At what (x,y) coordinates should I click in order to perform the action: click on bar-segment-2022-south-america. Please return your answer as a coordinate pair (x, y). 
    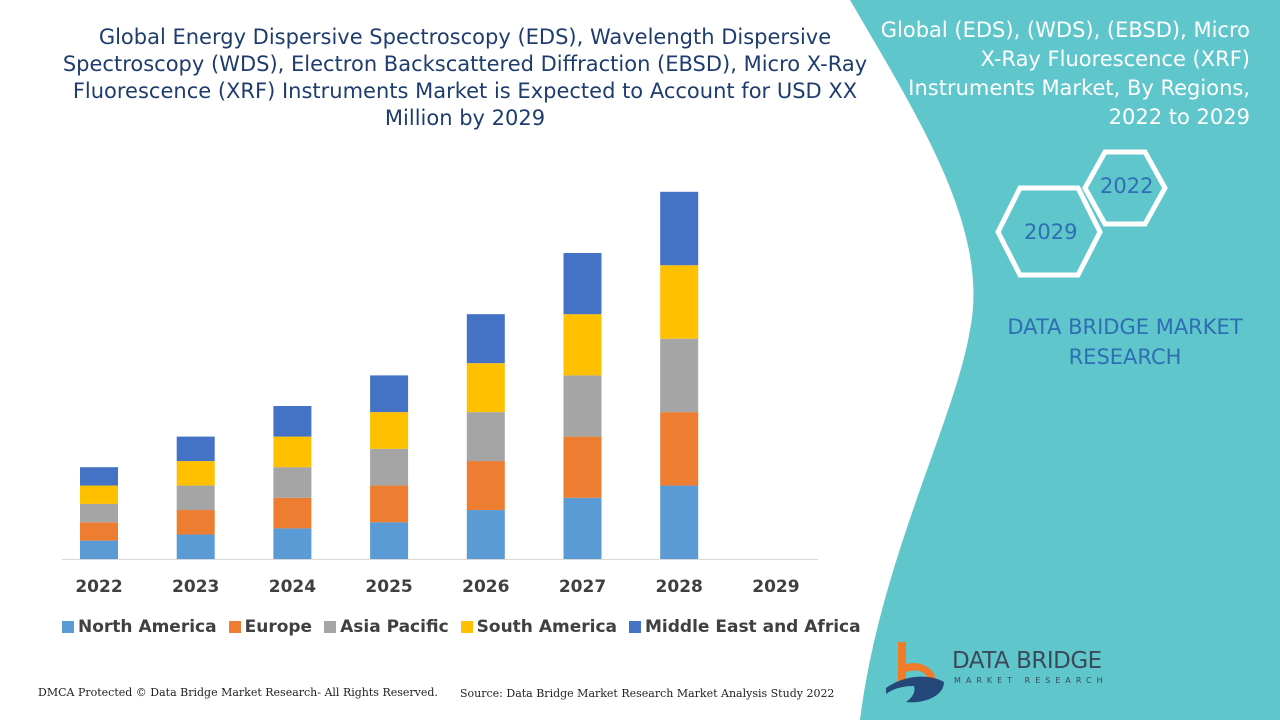
    Looking at the image, I should click on (99, 494).